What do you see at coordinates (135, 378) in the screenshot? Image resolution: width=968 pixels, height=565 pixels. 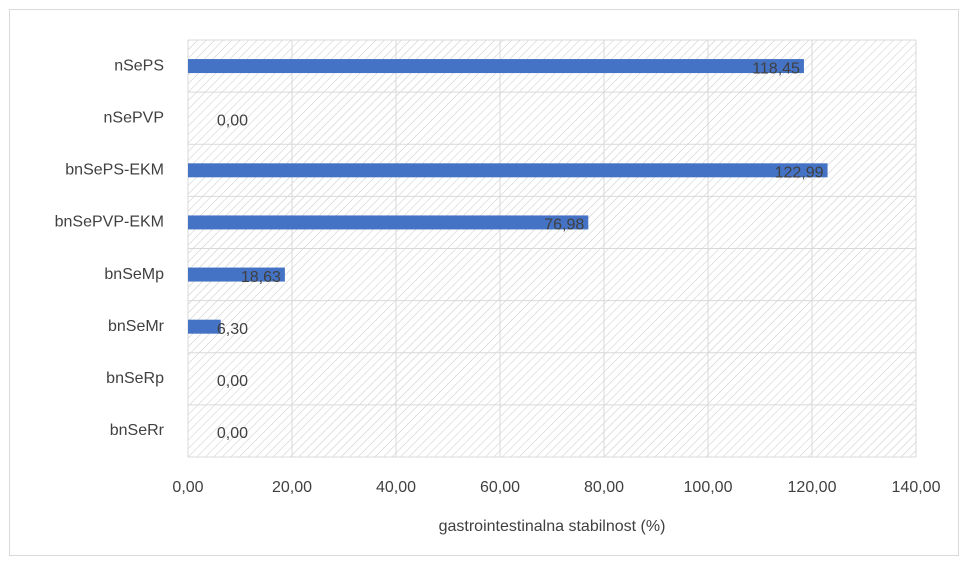 I see `y-tick-label: bnSeRp` at bounding box center [135, 378].